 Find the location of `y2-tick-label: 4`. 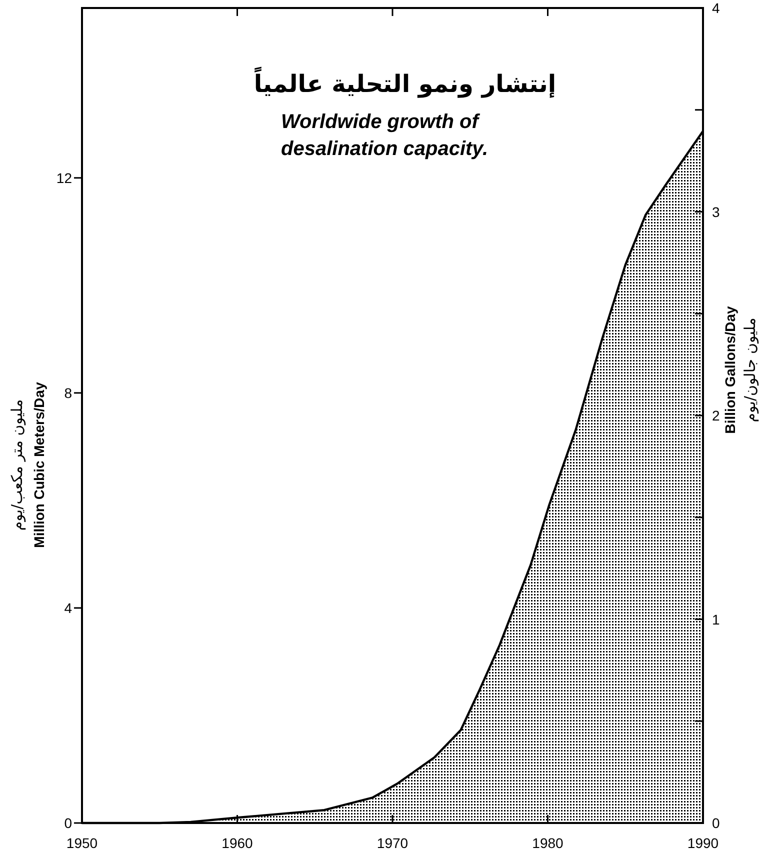

y2-tick-label: 4 is located at coordinates (716, 8).